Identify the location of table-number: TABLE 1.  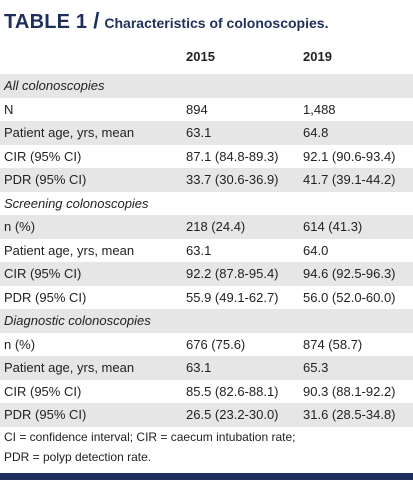
(46, 22).